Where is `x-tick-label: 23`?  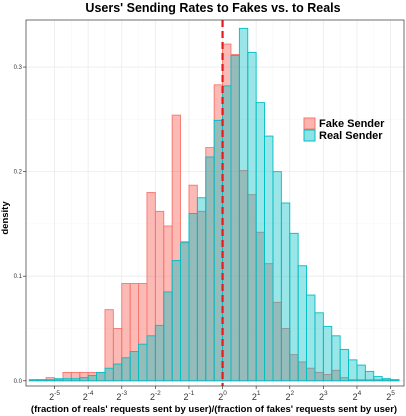 x-tick-label: 23 is located at coordinates (323, 396).